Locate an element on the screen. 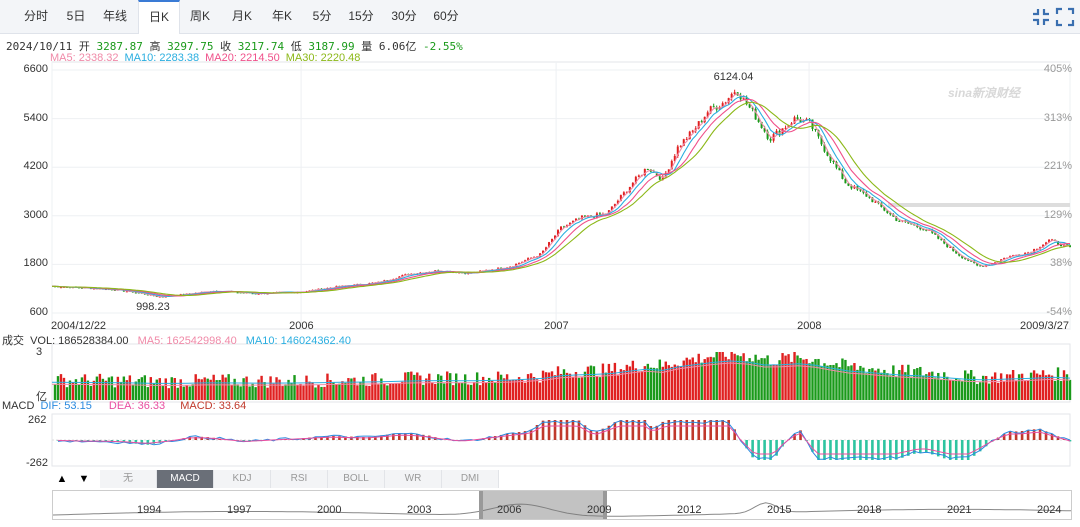 The width and height of the screenshot is (1080, 527). tab-10: 60分 is located at coordinates (446, 16).